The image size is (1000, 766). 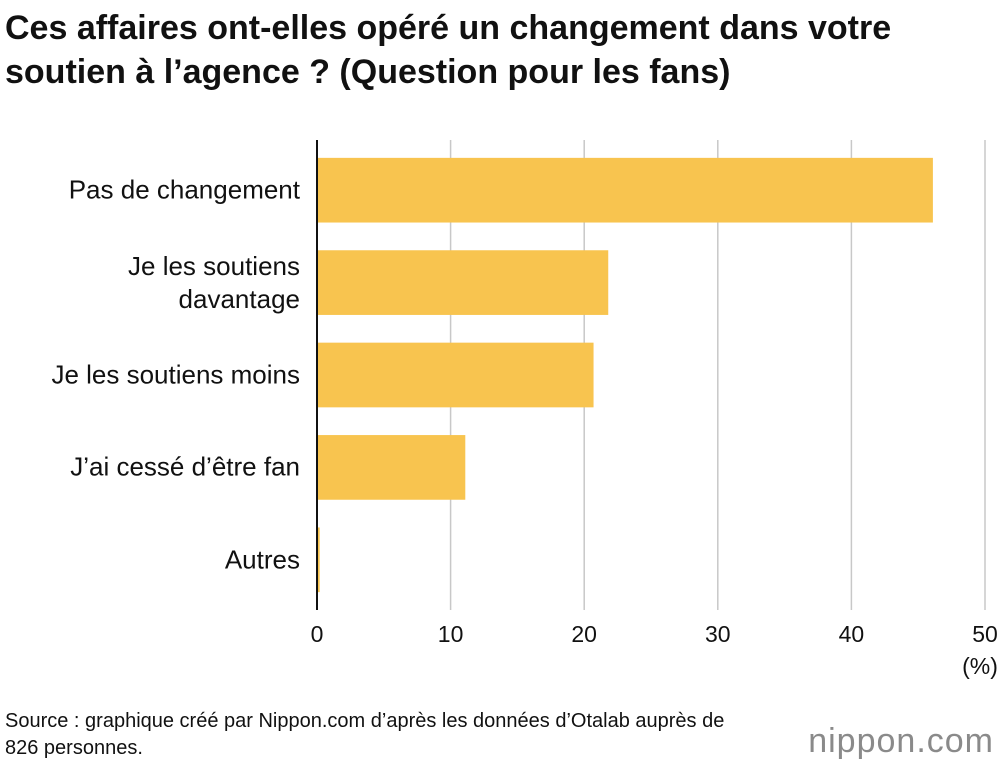 I want to click on x-tick-label: 20, so click(x=584, y=634).